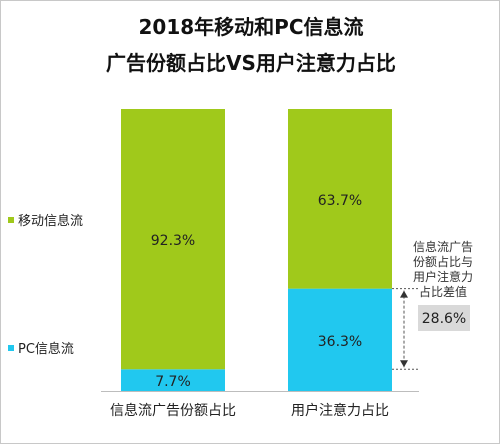  What do you see at coordinates (173, 410) in the screenshot?
I see `x-tick-label: 信息流广告份额占比` at bounding box center [173, 410].